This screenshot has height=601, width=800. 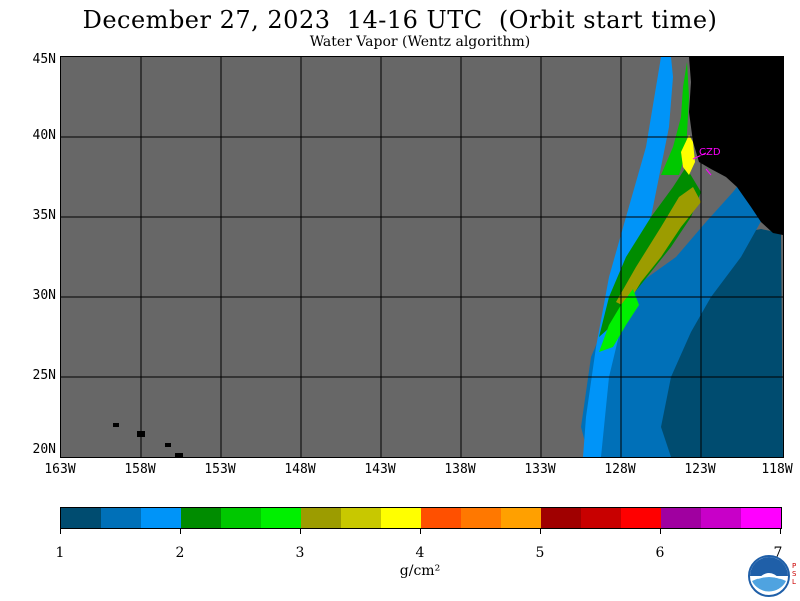 I want to click on lon-label: 128W, so click(x=620, y=469).